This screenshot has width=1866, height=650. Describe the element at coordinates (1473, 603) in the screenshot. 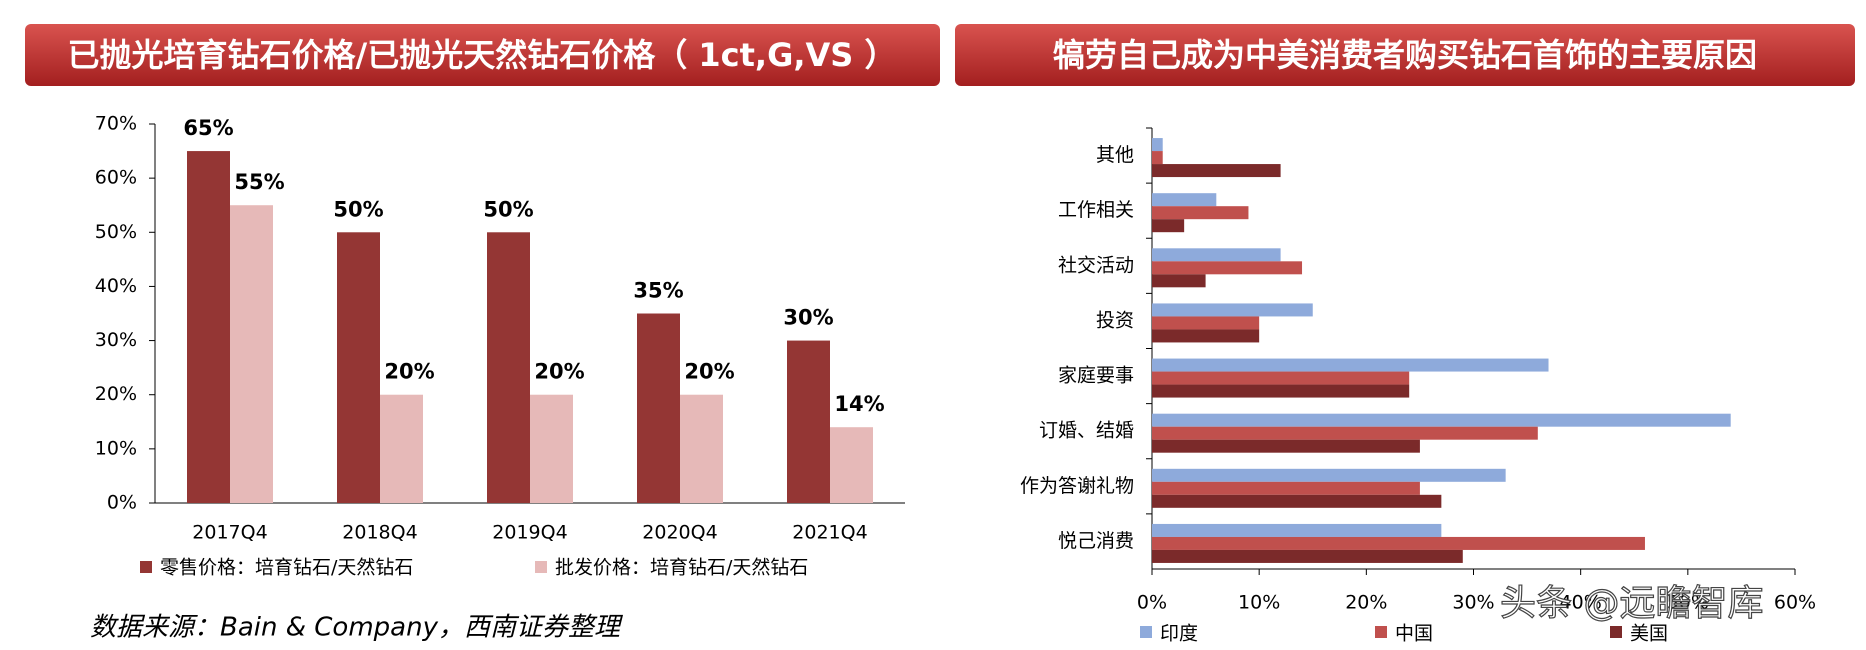

I see `x-tick-label: 30%` at that location.